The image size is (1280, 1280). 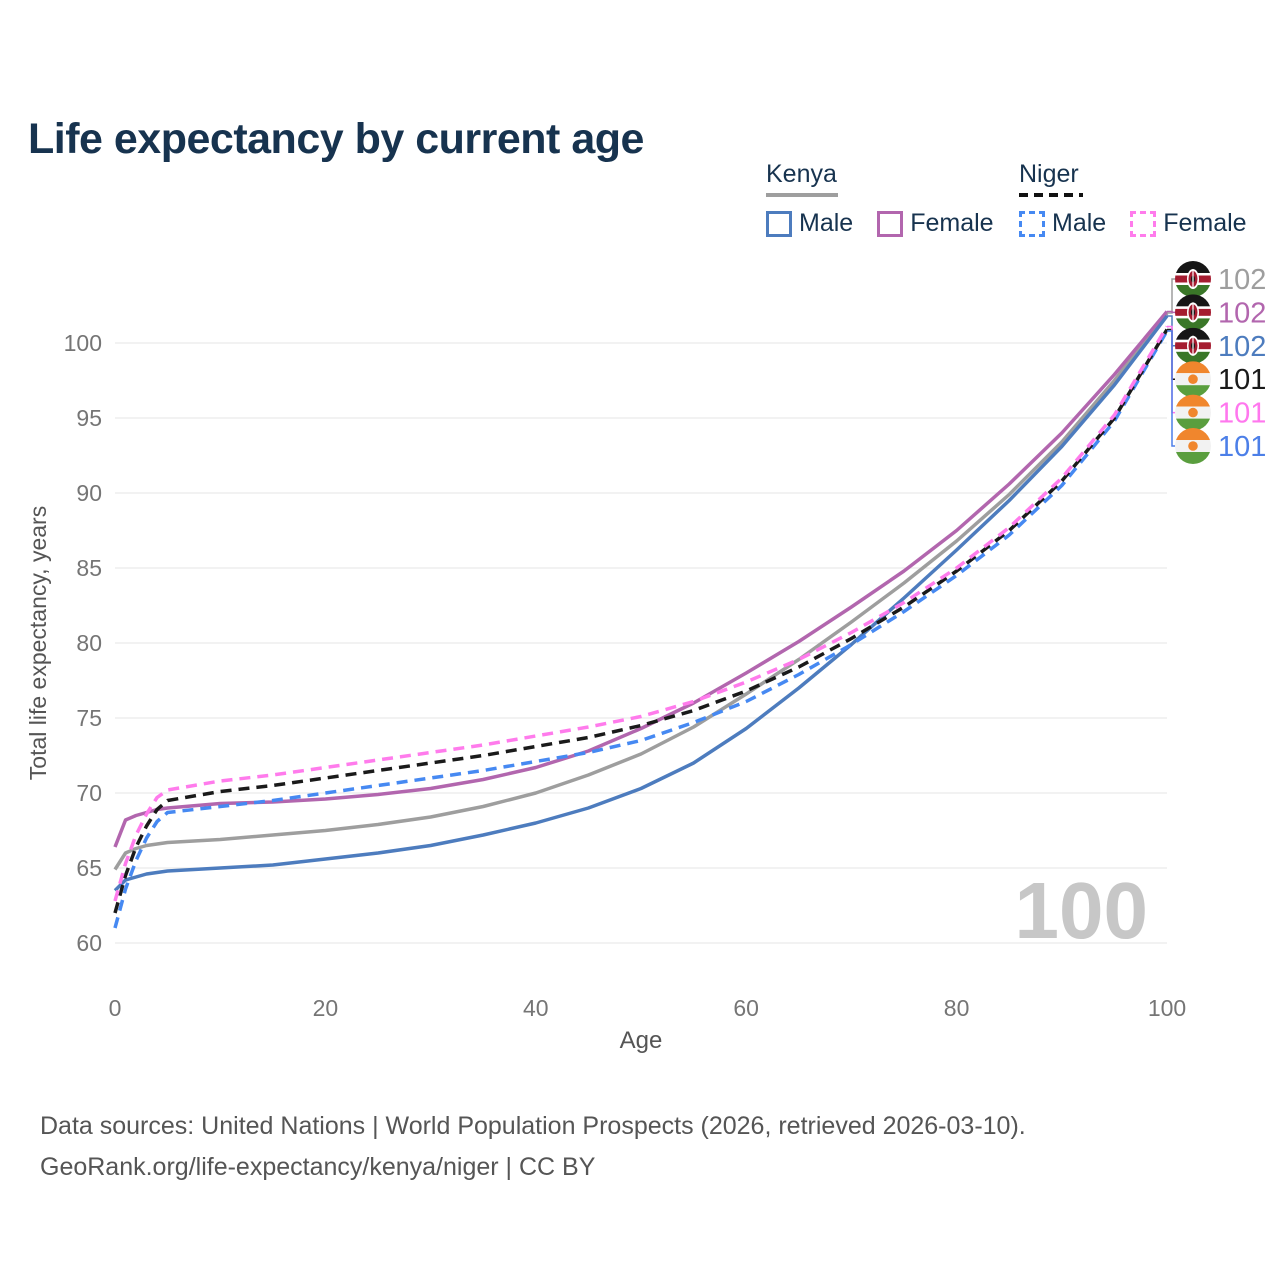 I want to click on legend-label-niger-female: Female, so click(x=1205, y=223).